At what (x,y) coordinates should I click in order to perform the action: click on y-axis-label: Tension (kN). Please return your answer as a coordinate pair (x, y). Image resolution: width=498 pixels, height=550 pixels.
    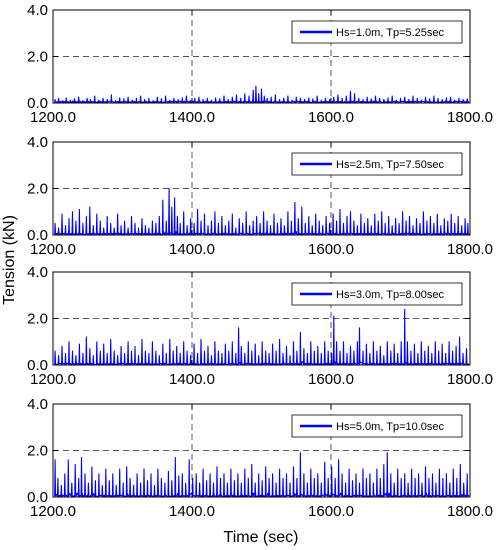
    Looking at the image, I should click on (9, 260).